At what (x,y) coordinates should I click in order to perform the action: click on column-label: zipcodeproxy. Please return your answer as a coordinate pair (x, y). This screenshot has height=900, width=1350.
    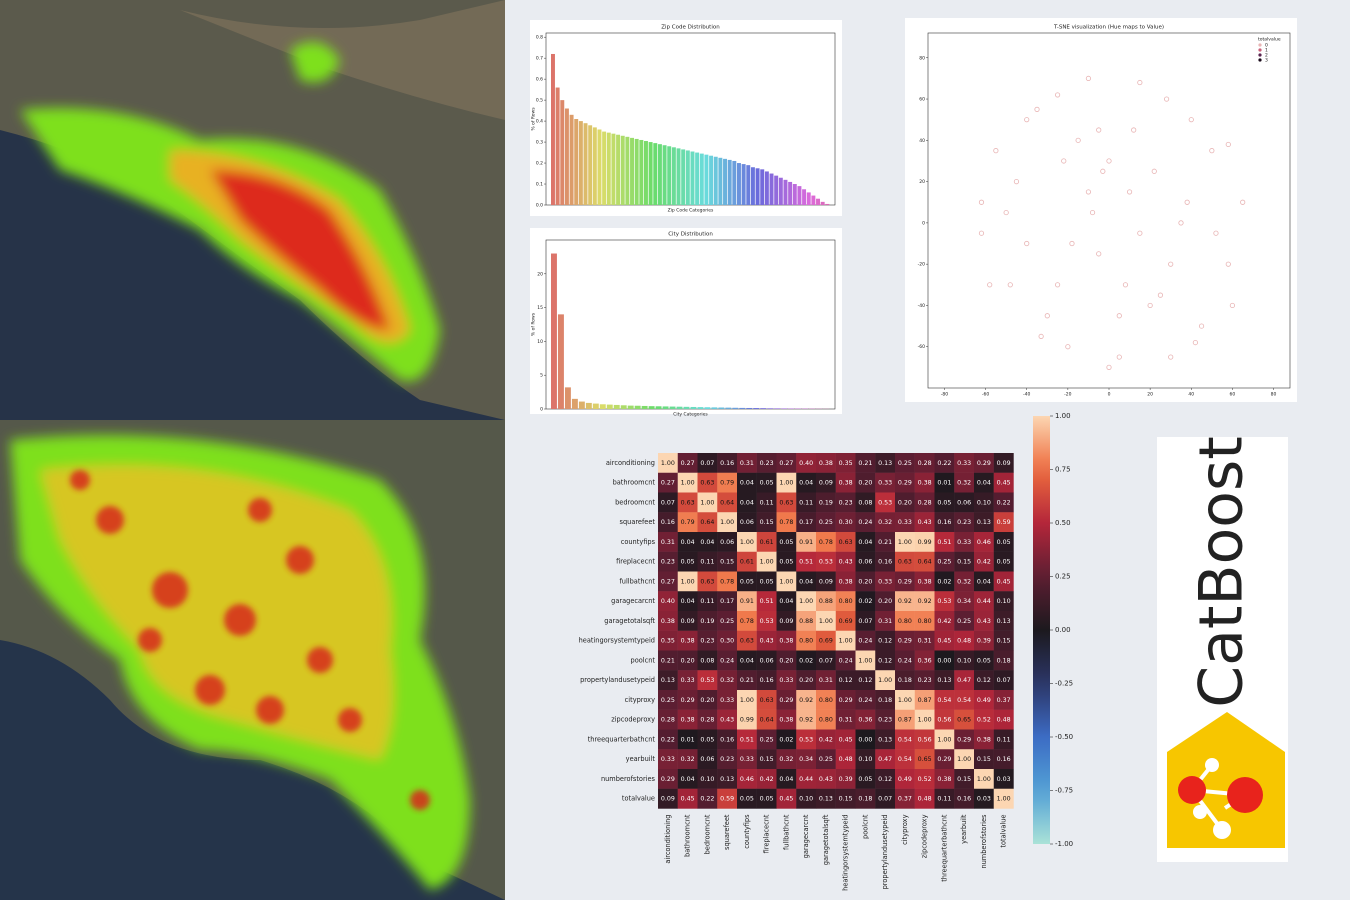
    Looking at the image, I should click on (925, 836).